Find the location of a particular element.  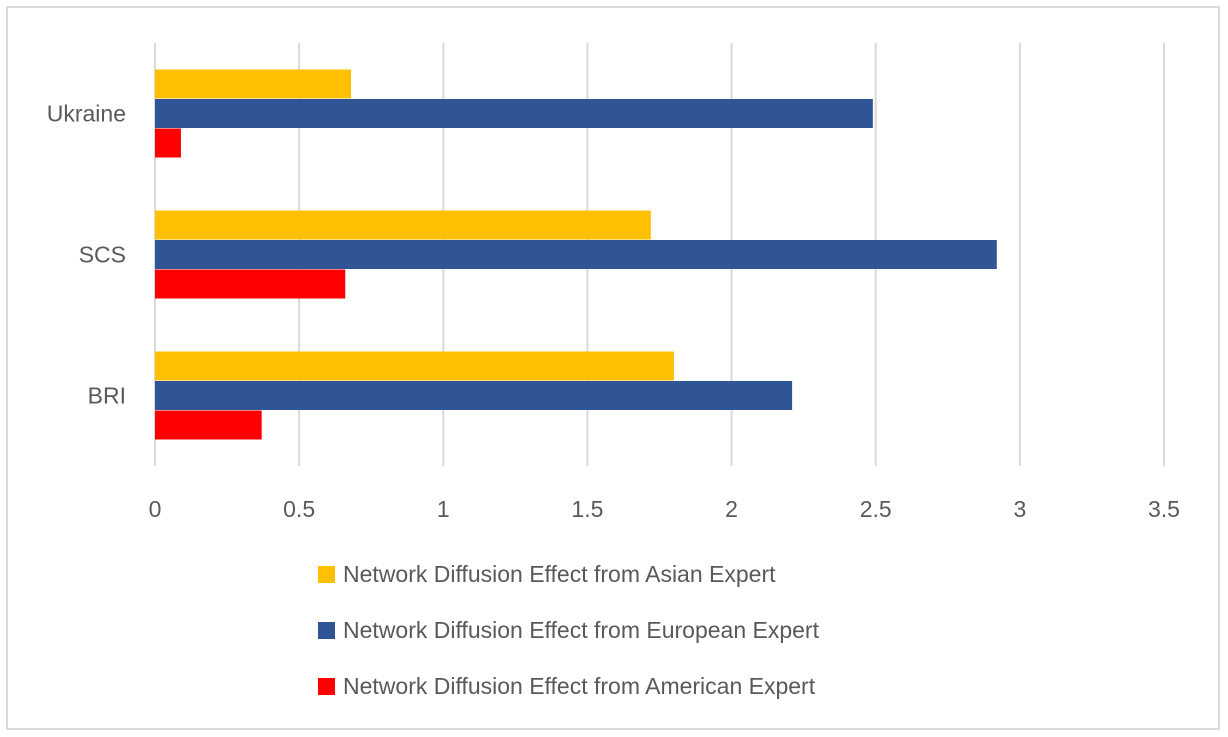

y-axis-category-labels: BRI SCS Ukraine is located at coordinates (86, 255).